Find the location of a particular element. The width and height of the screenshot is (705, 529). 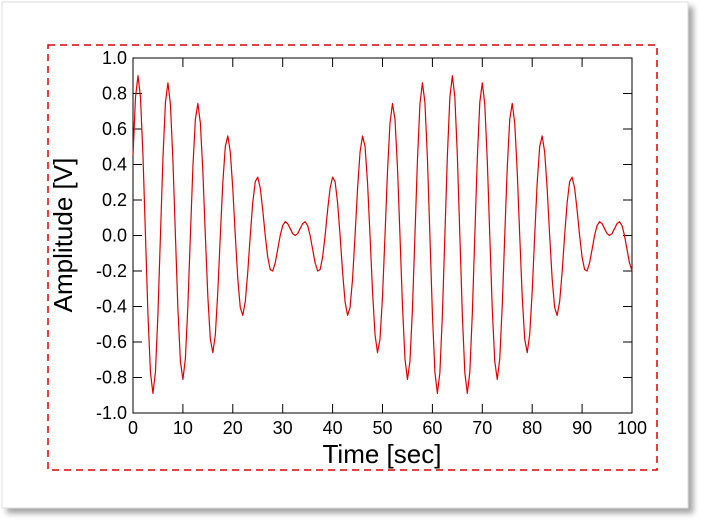

y-tick-label: 0.6 is located at coordinates (114, 129).